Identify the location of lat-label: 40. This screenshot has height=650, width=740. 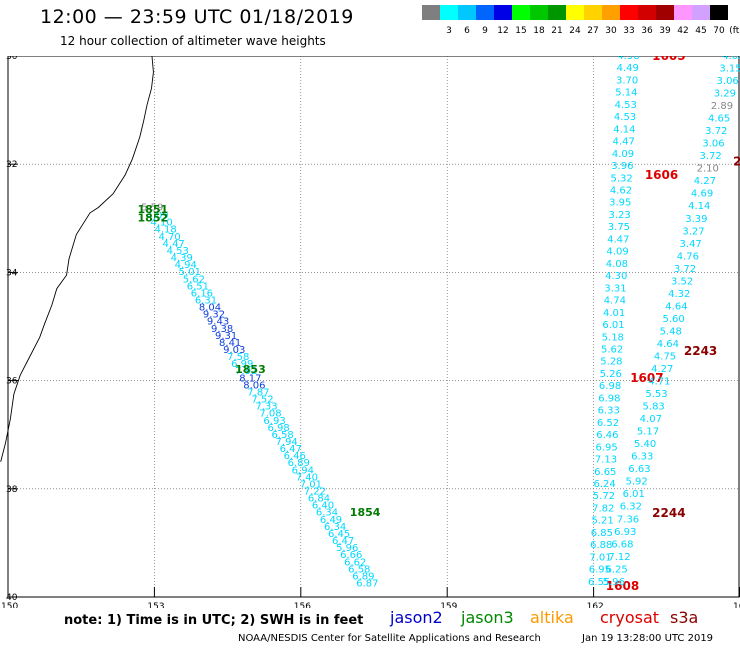
(12, 598).